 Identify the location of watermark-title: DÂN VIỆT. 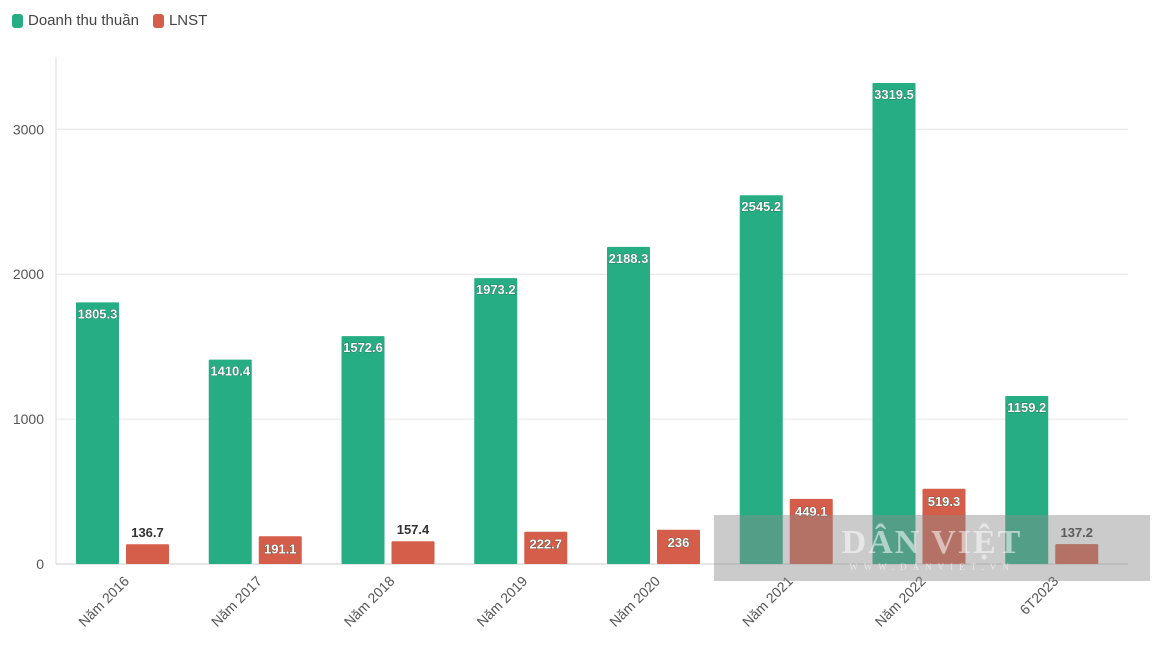
(932, 542).